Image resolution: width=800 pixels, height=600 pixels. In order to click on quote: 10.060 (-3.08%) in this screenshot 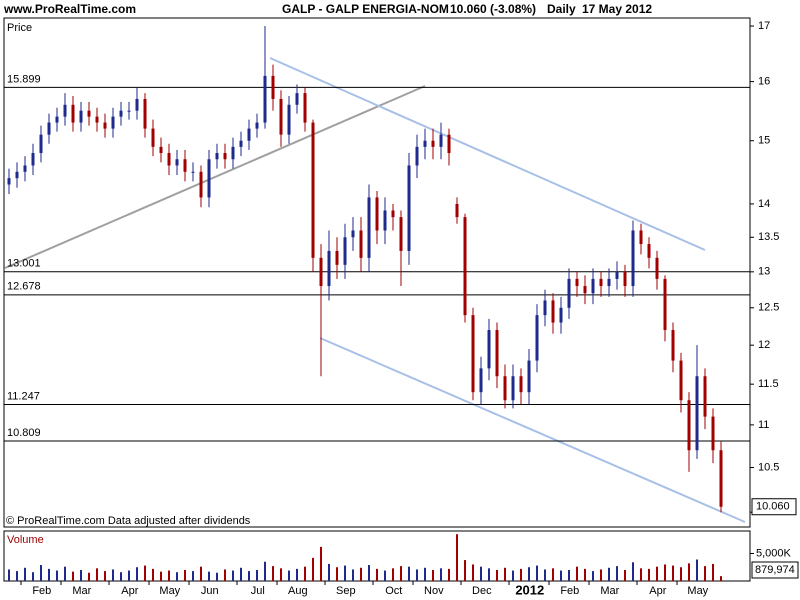, I will do `click(493, 9)`.